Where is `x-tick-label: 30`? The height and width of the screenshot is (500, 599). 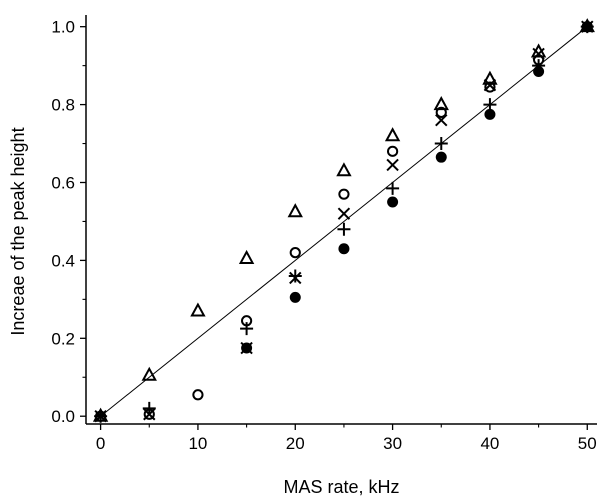
x-tick-label: 30 is located at coordinates (392, 443).